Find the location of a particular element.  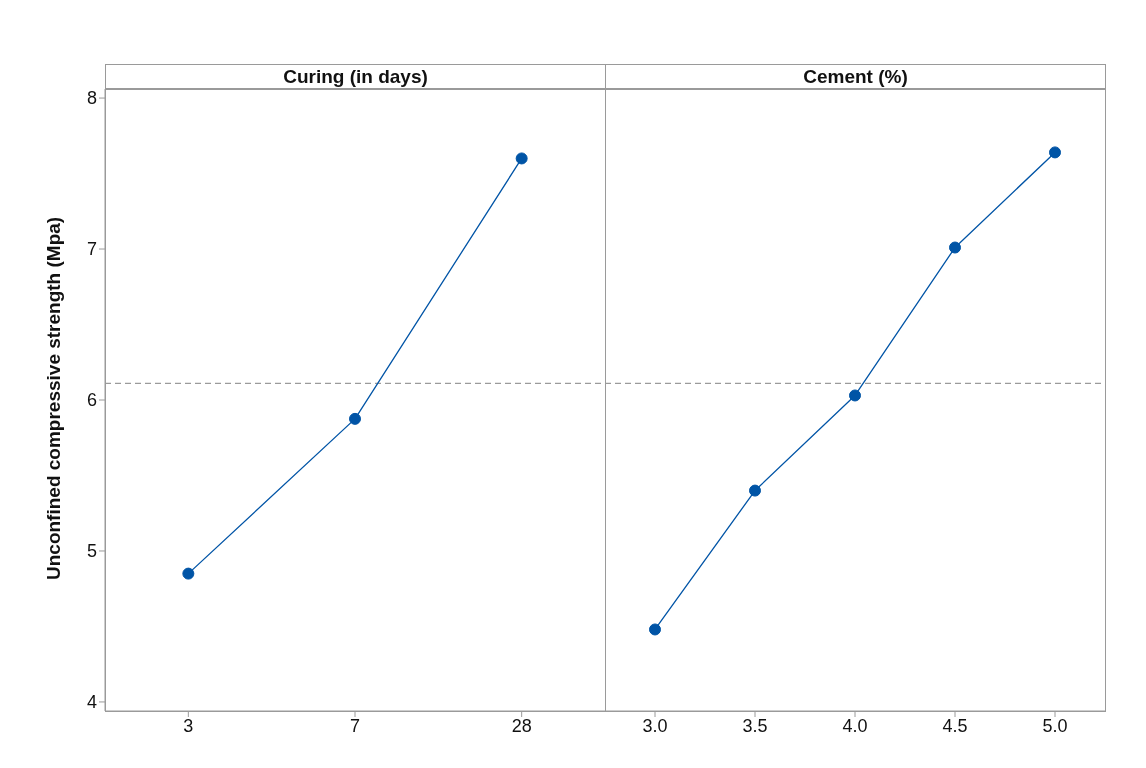

x-tick-label: 3.5 is located at coordinates (755, 725).